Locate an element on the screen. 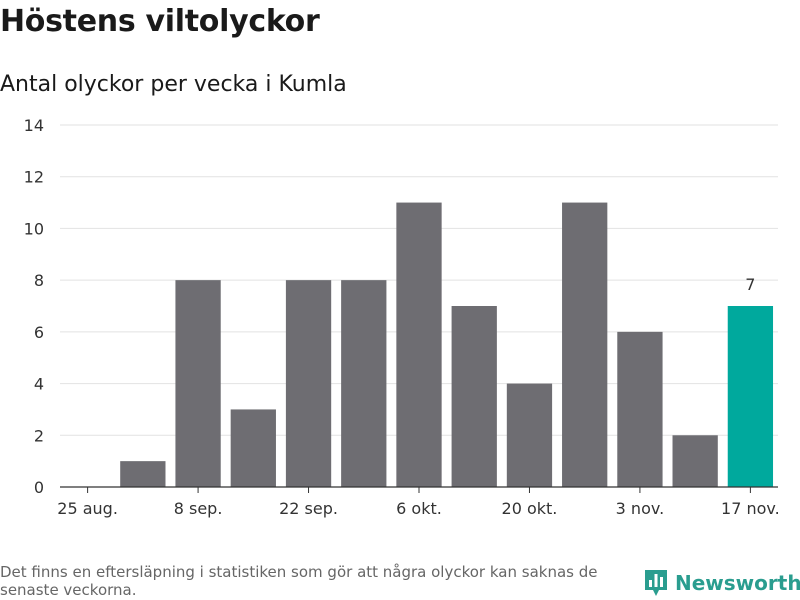 This screenshot has width=800, height=600. y-axis-ticks: 0 2 4 6 8 10 12 14 is located at coordinates (34, 306).